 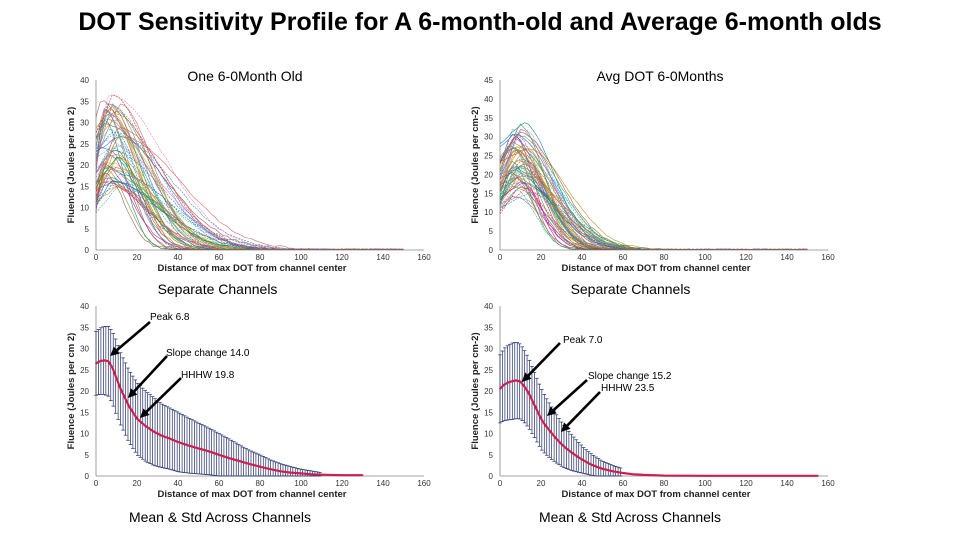 I want to click on x-tick-label: 120, so click(x=746, y=483).